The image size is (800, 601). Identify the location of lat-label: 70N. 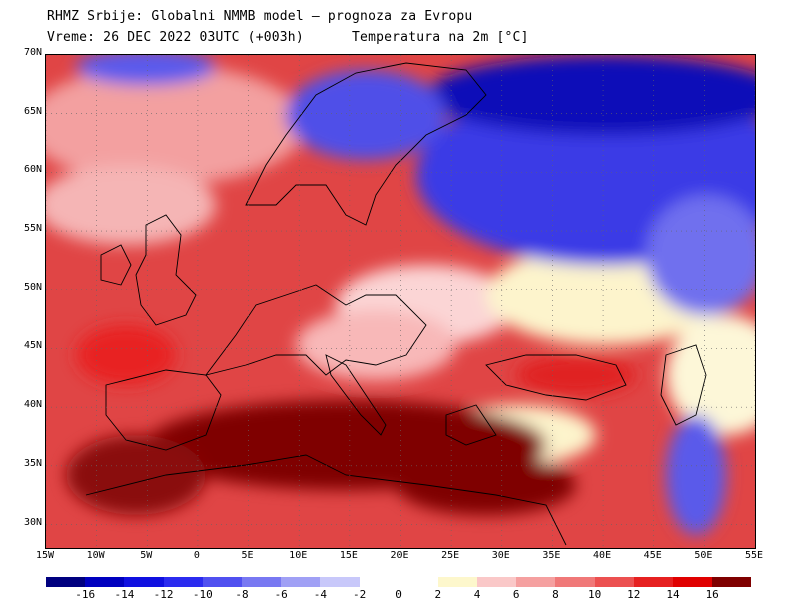
(32, 52).